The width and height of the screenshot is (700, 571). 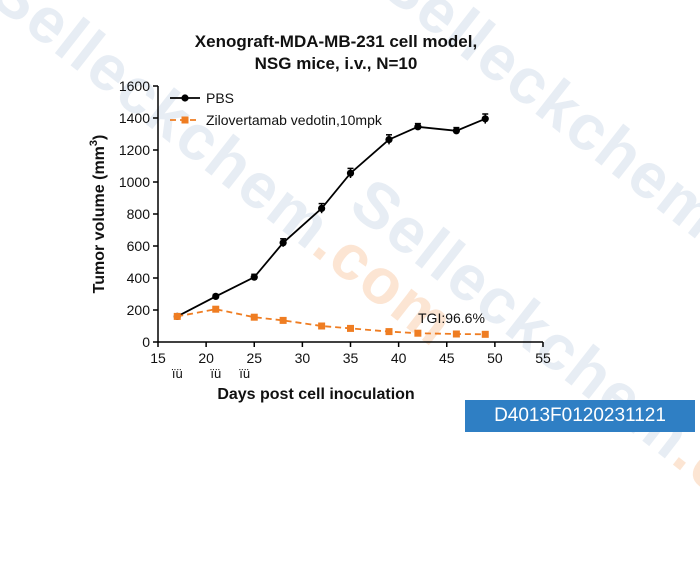 I want to click on y-tick-label: 200, so click(x=139, y=310).